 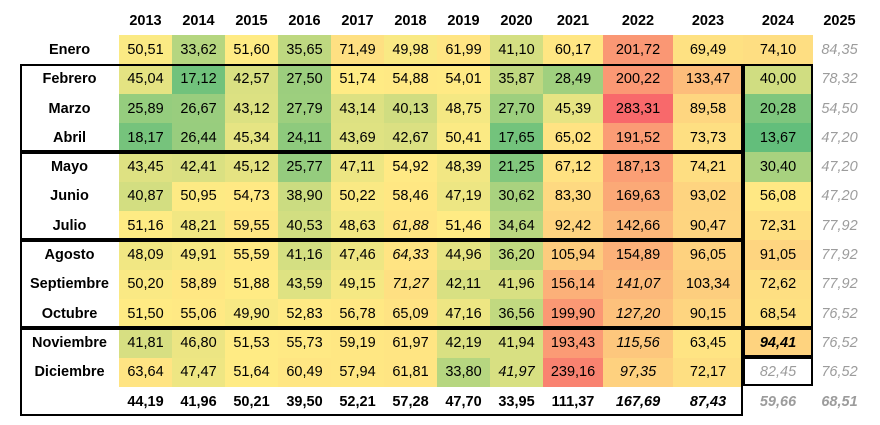 What do you see at coordinates (463, 372) in the screenshot?
I see `value-cell: 33,80` at bounding box center [463, 372].